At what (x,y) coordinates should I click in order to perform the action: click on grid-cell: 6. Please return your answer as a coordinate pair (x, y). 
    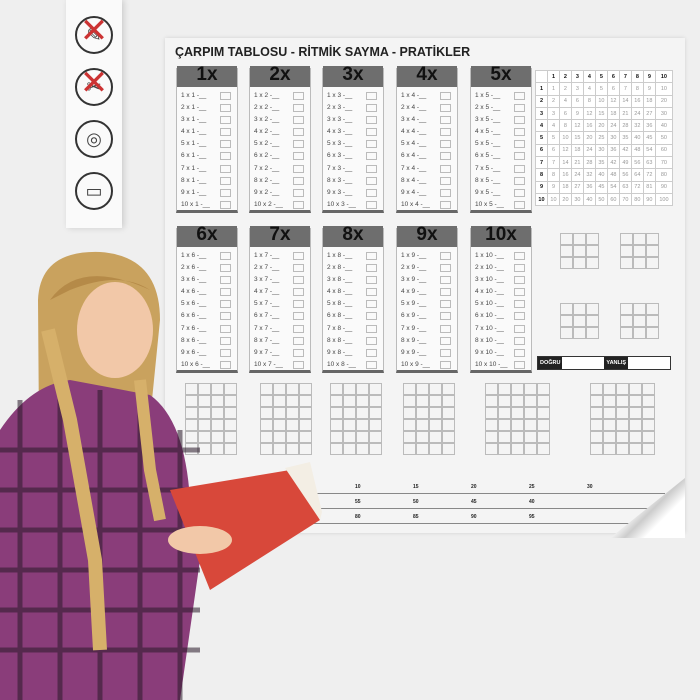
    Looking at the image, I should click on (553, 150).